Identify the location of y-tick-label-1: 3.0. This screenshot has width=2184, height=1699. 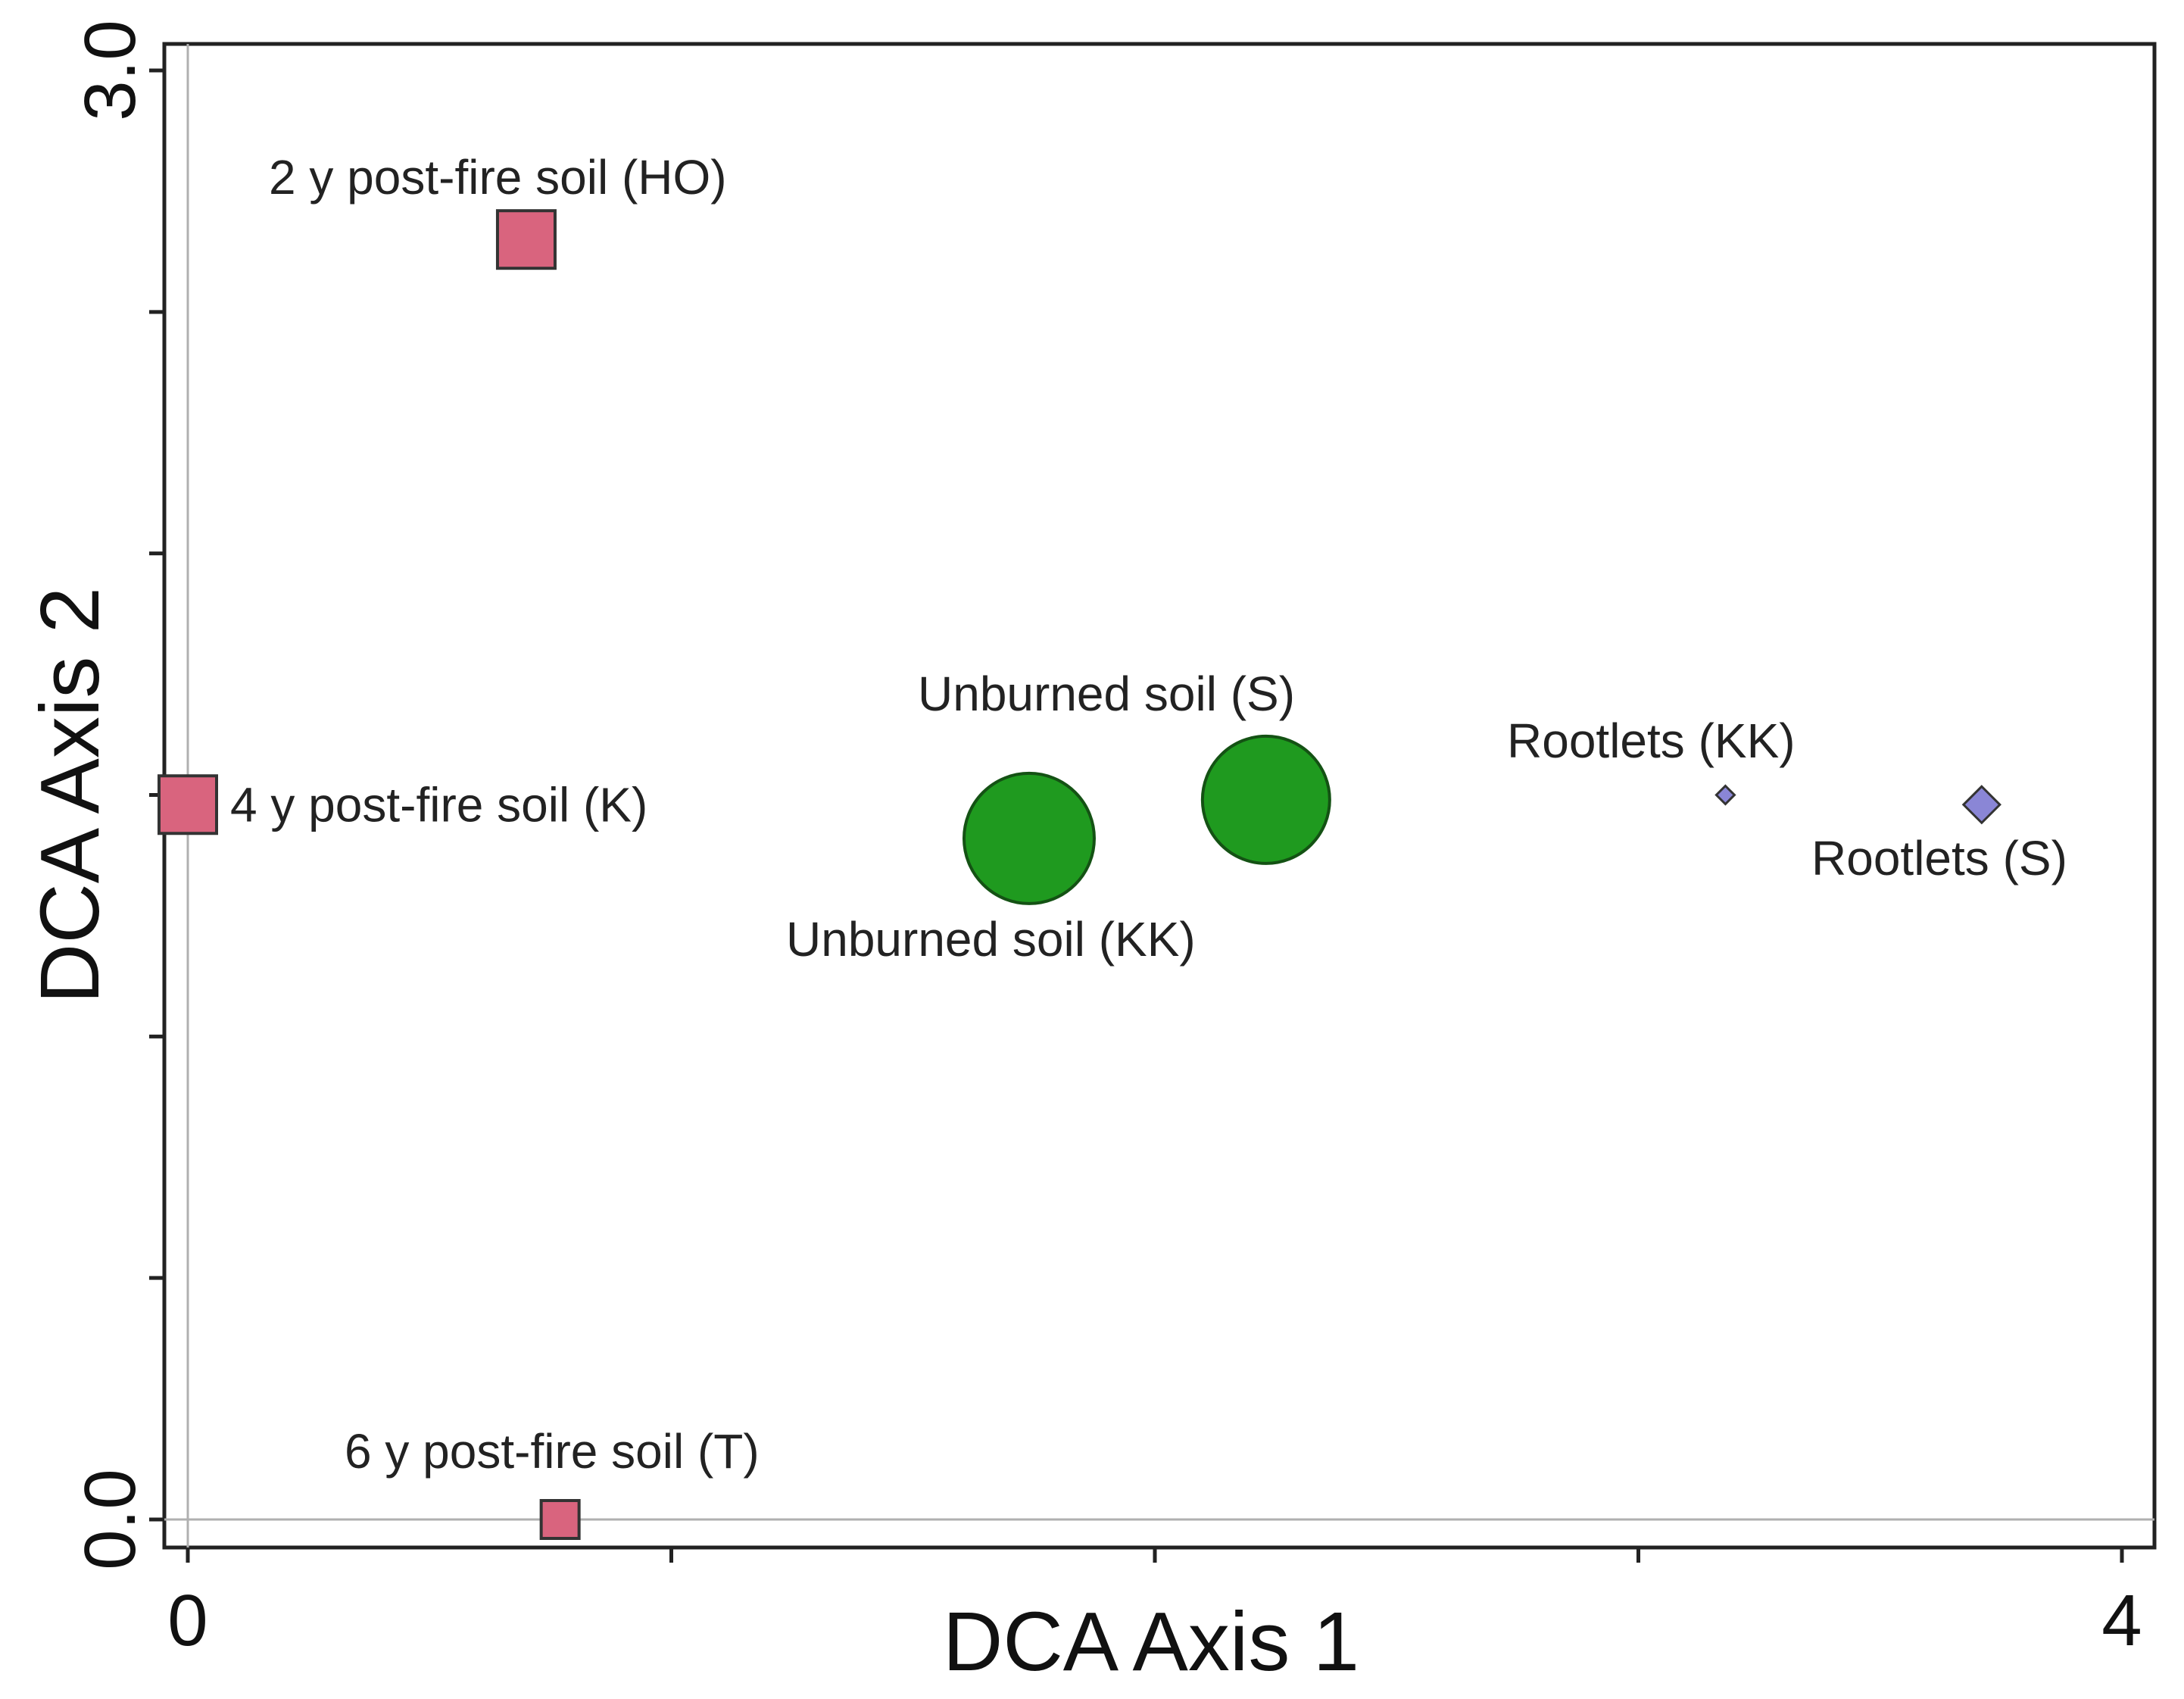
(110, 70).